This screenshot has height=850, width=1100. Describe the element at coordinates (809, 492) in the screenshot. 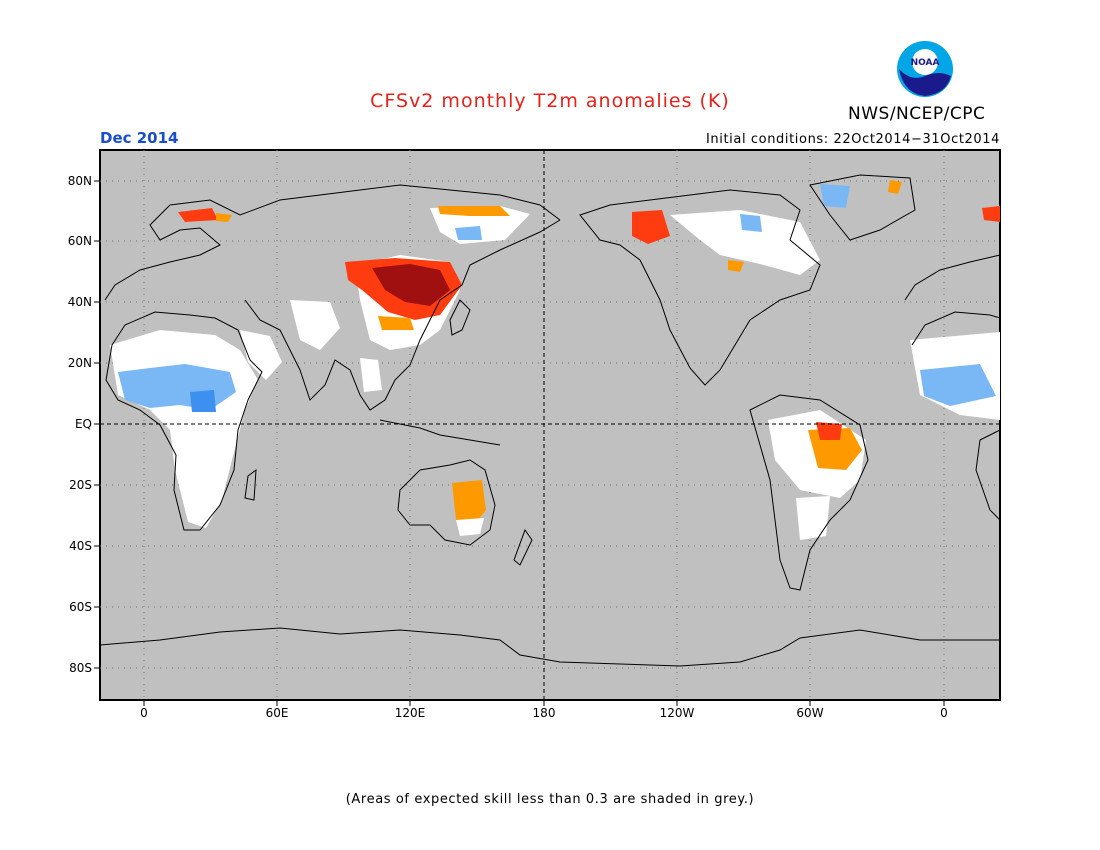

I see `coast-south-america` at that location.